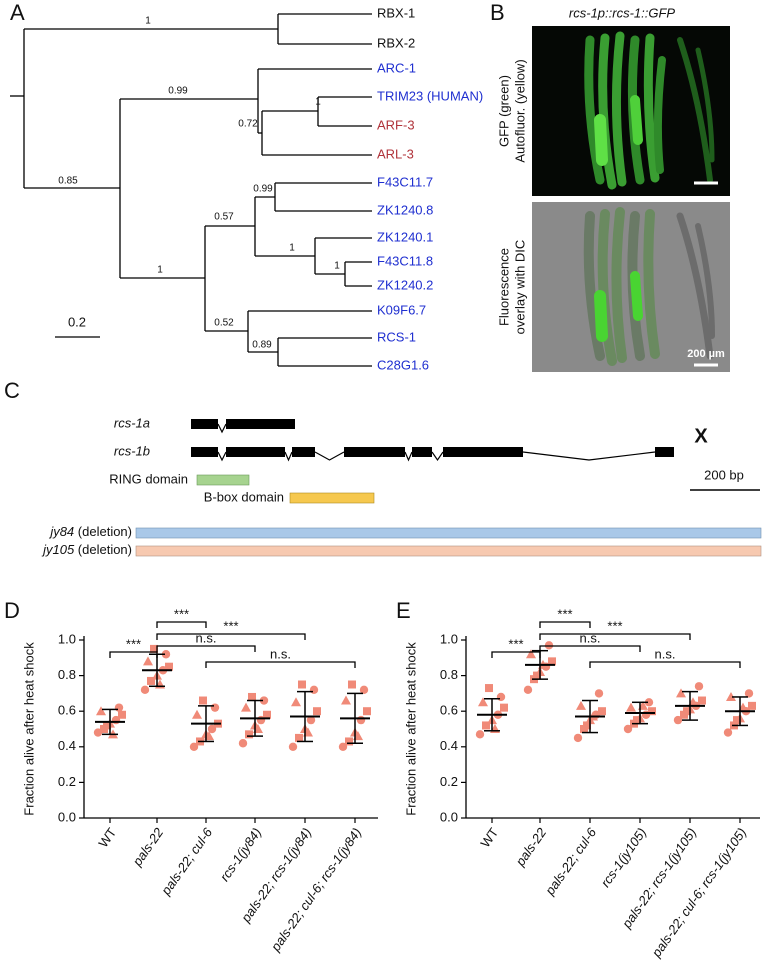  I want to click on leaf-label: ARF-3, so click(396, 124).